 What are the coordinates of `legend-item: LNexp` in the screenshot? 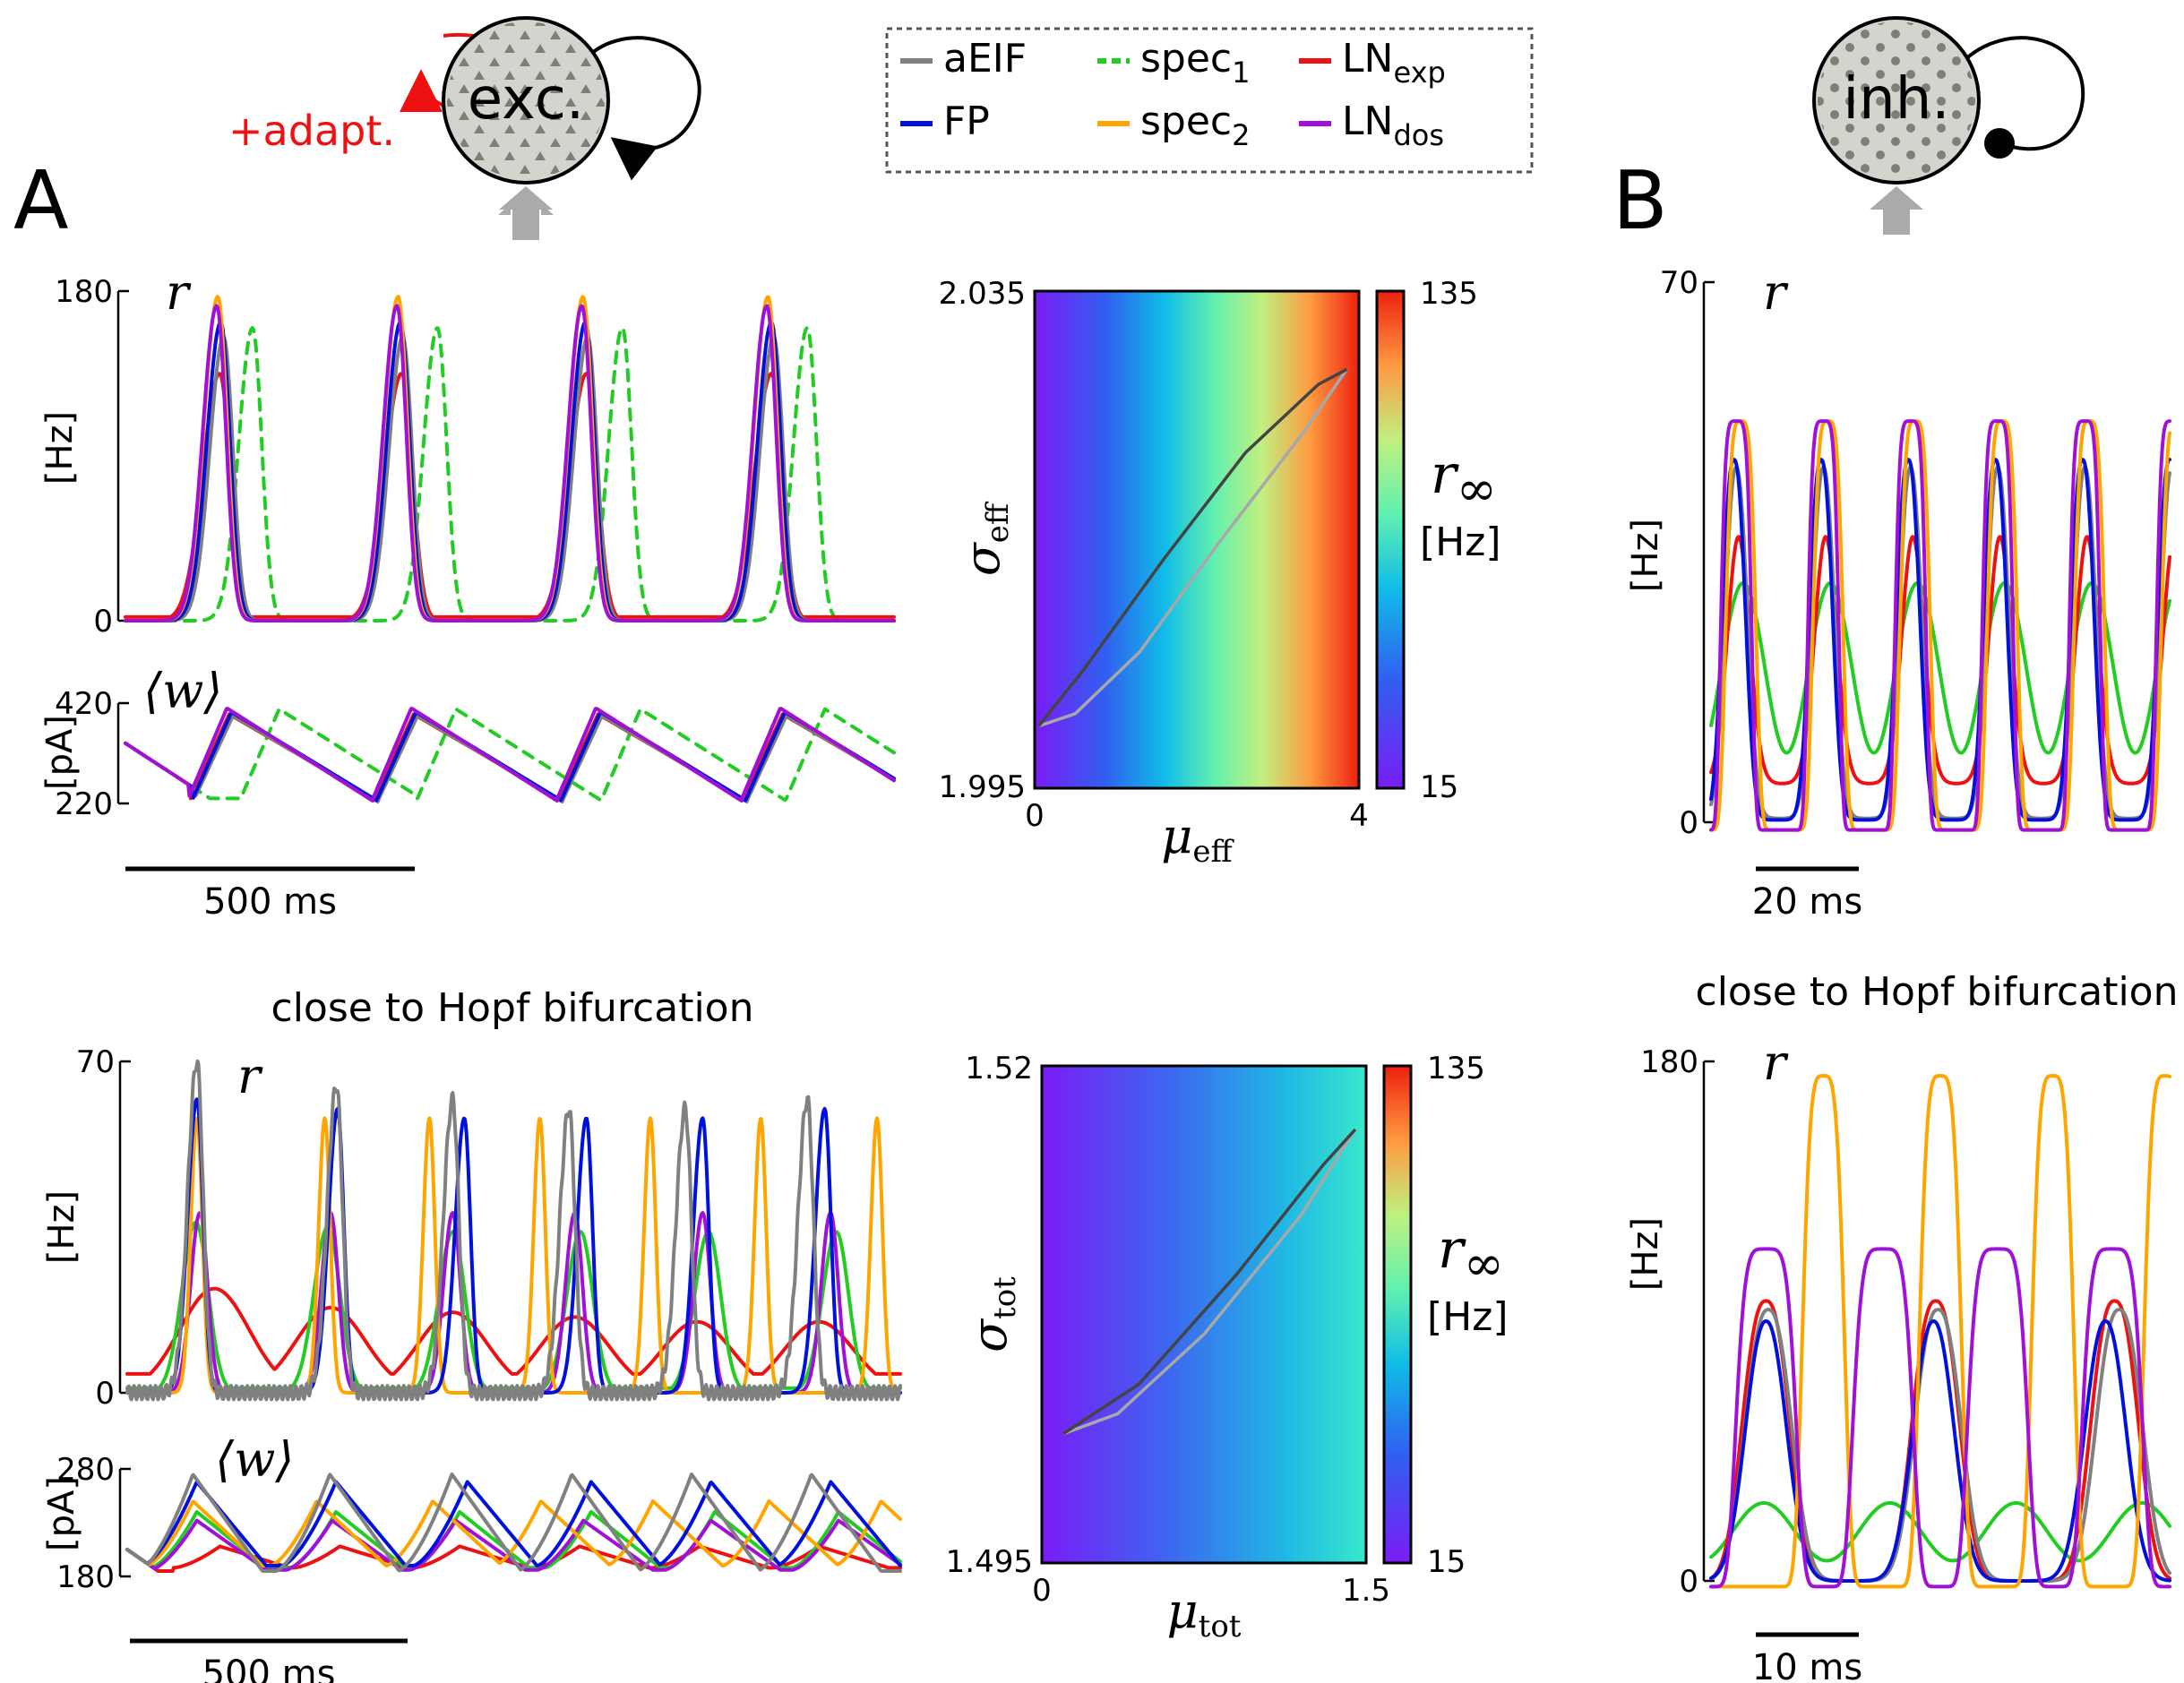 It's located at (1372, 63).